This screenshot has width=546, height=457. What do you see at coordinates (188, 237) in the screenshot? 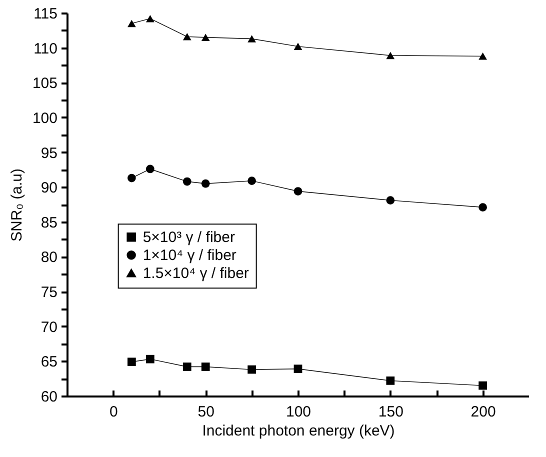
I see `legend-label: 5×10³ γ / fiber` at bounding box center [188, 237].